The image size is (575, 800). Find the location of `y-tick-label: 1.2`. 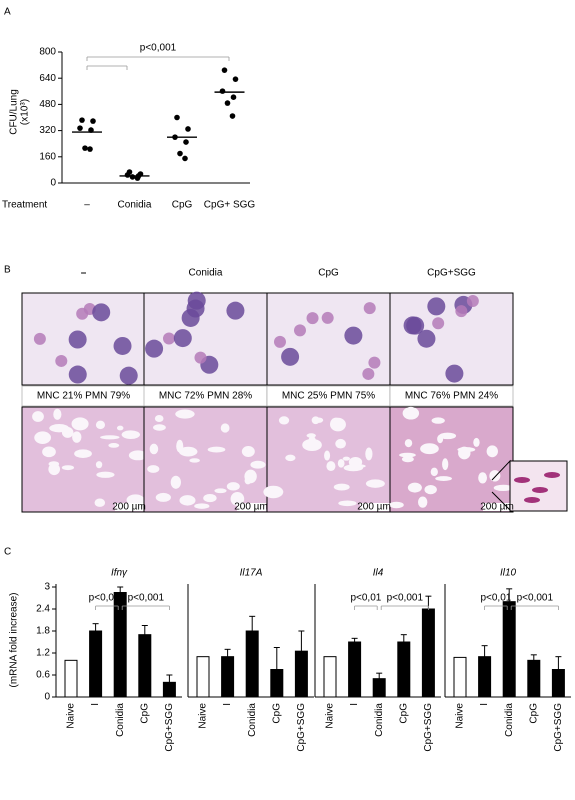

y-tick-label: 1.2 is located at coordinates (43, 653).